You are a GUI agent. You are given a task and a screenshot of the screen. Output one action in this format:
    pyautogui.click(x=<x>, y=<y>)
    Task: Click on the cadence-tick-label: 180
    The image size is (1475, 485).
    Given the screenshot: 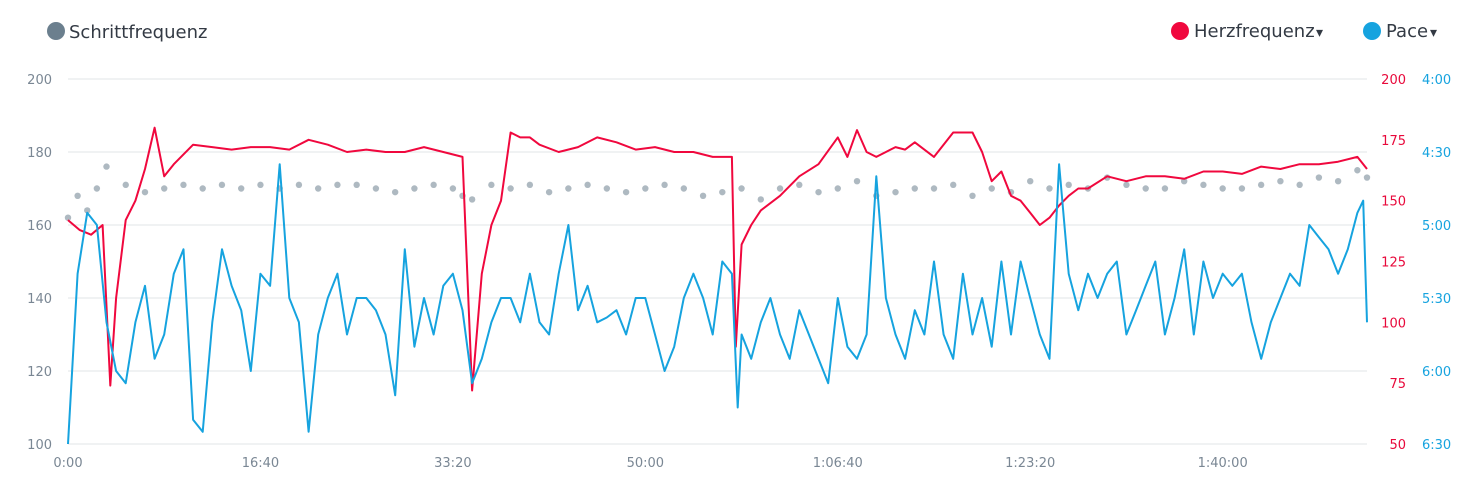 What is the action you would take?
    pyautogui.click(x=39, y=153)
    